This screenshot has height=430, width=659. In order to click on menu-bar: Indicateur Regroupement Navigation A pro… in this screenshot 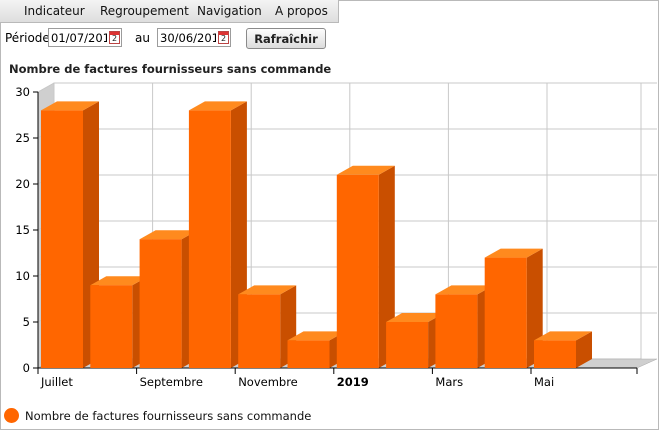, I will do `click(169, 11)`.